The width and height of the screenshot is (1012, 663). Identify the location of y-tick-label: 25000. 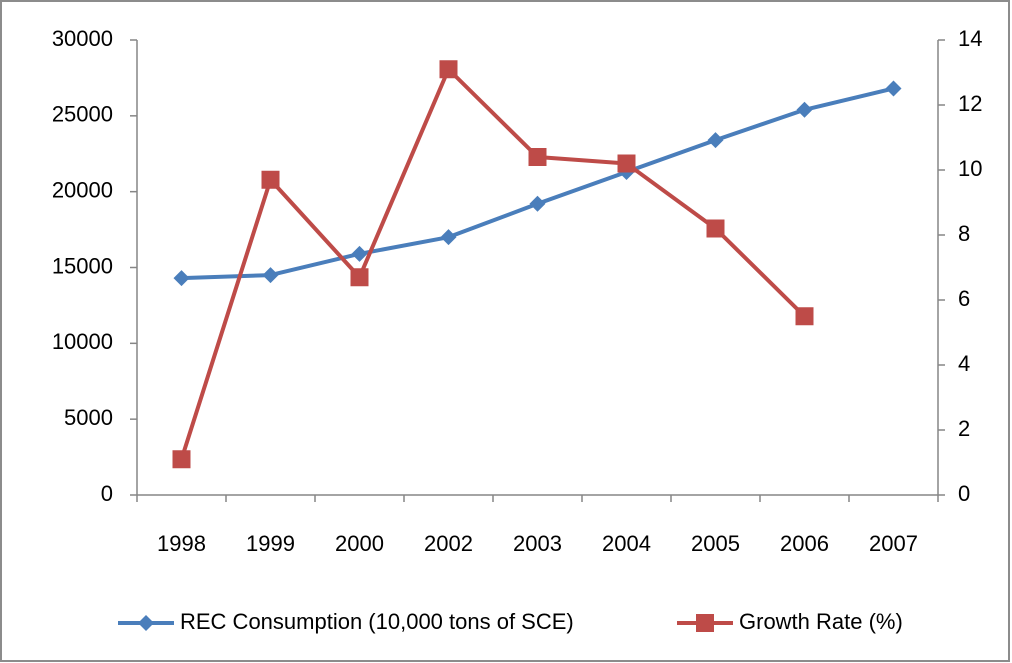
(82, 114).